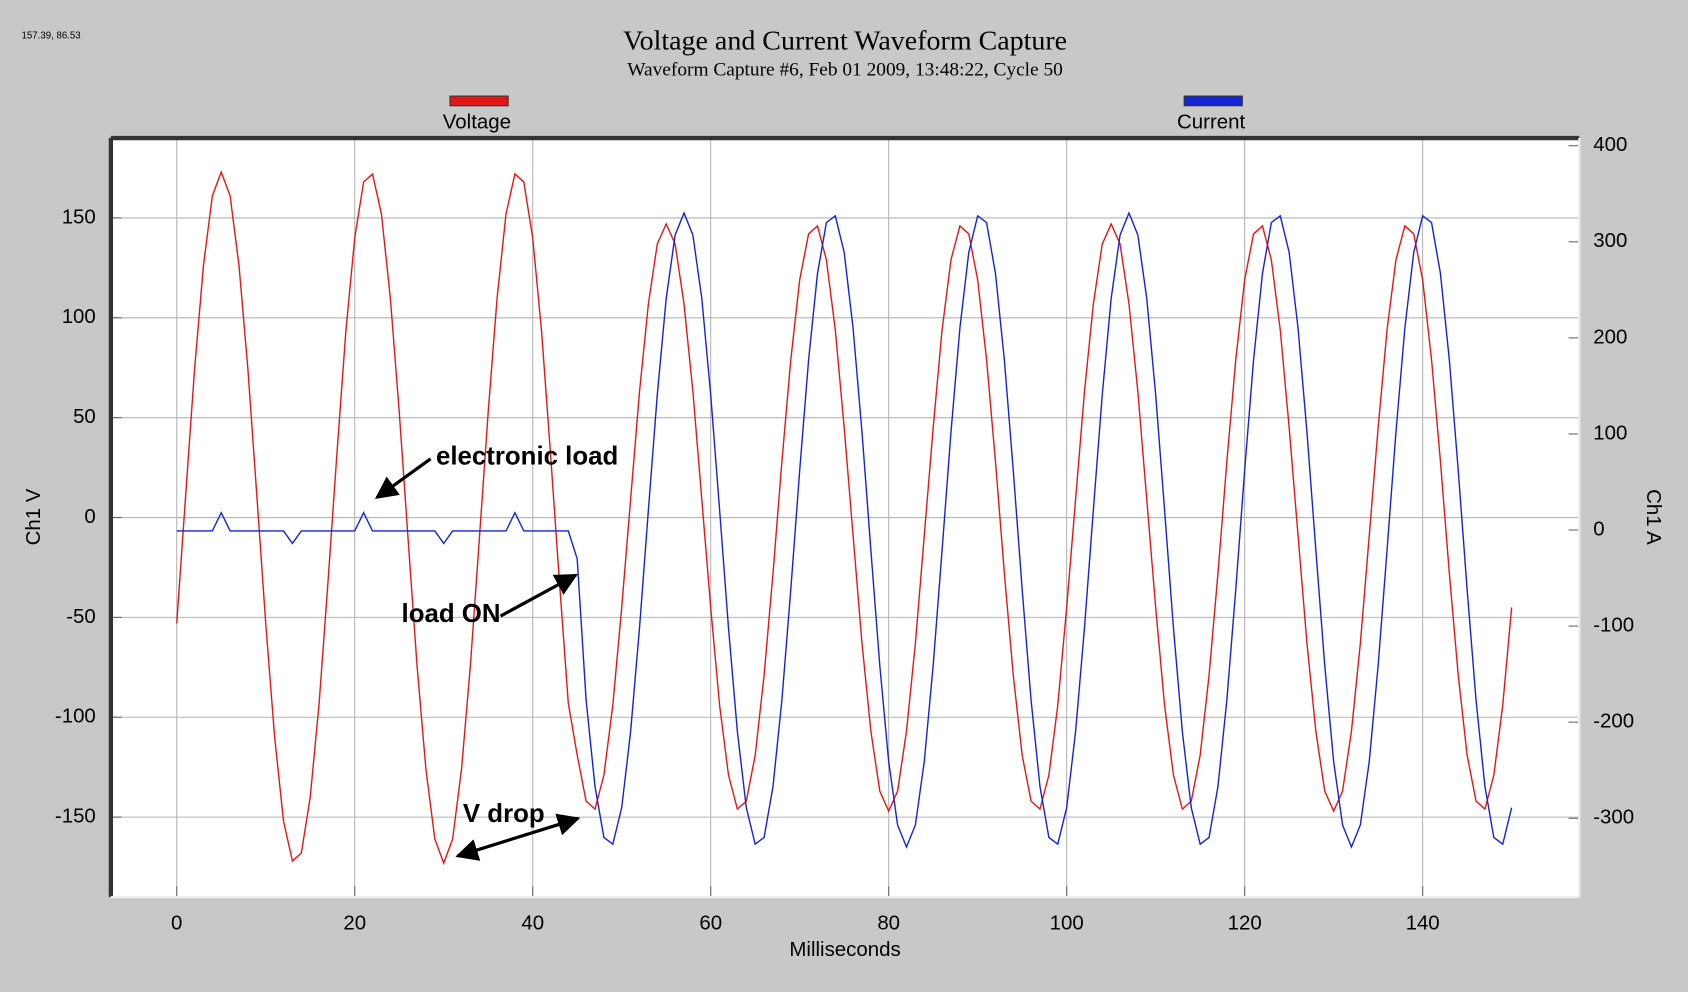 The width and height of the screenshot is (1688, 992). What do you see at coordinates (33, 516) in the screenshot?
I see `y-axis-label: Ch1 V` at bounding box center [33, 516].